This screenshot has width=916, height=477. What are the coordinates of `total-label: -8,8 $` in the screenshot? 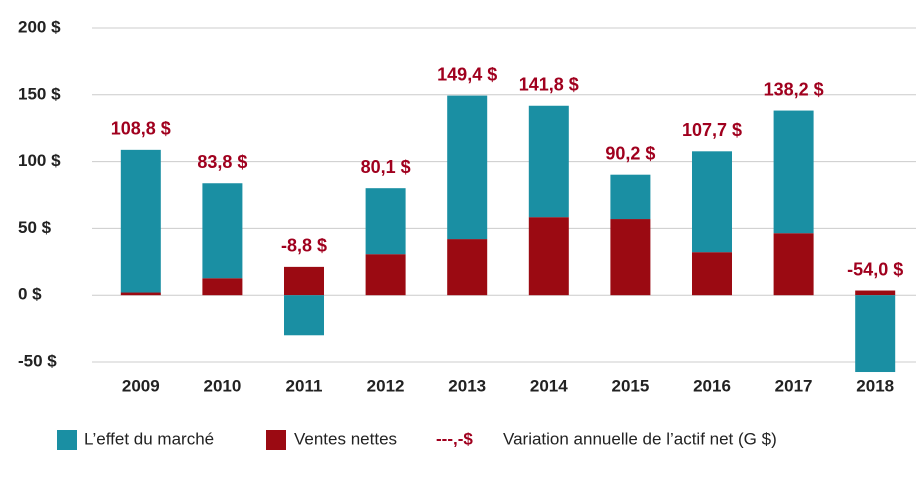 It's located at (304, 246).